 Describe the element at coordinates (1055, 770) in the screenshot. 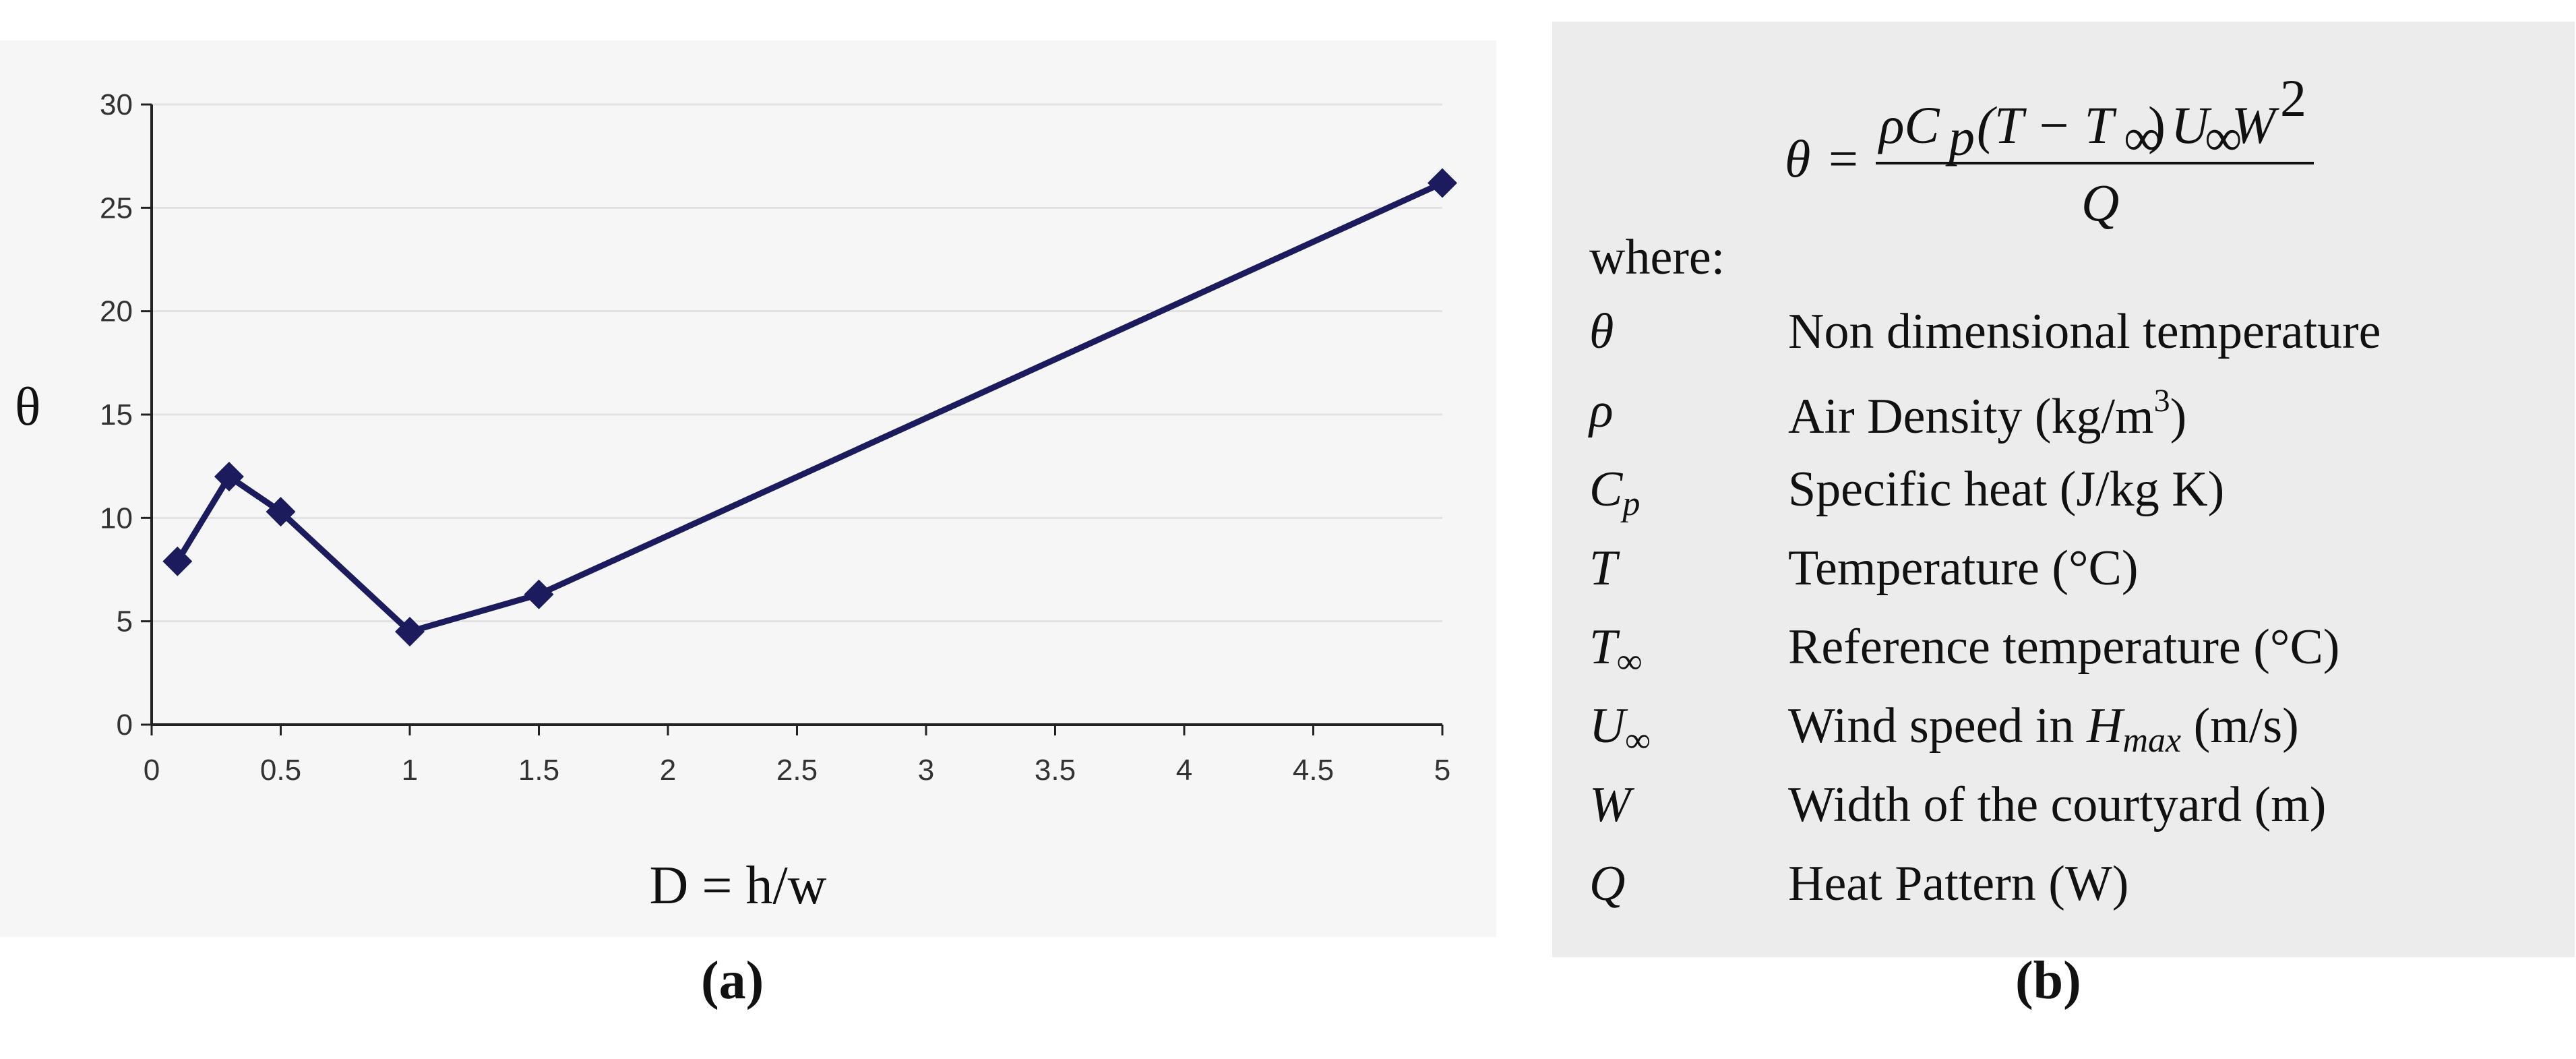

I see `x-tick-label: 3.5` at that location.